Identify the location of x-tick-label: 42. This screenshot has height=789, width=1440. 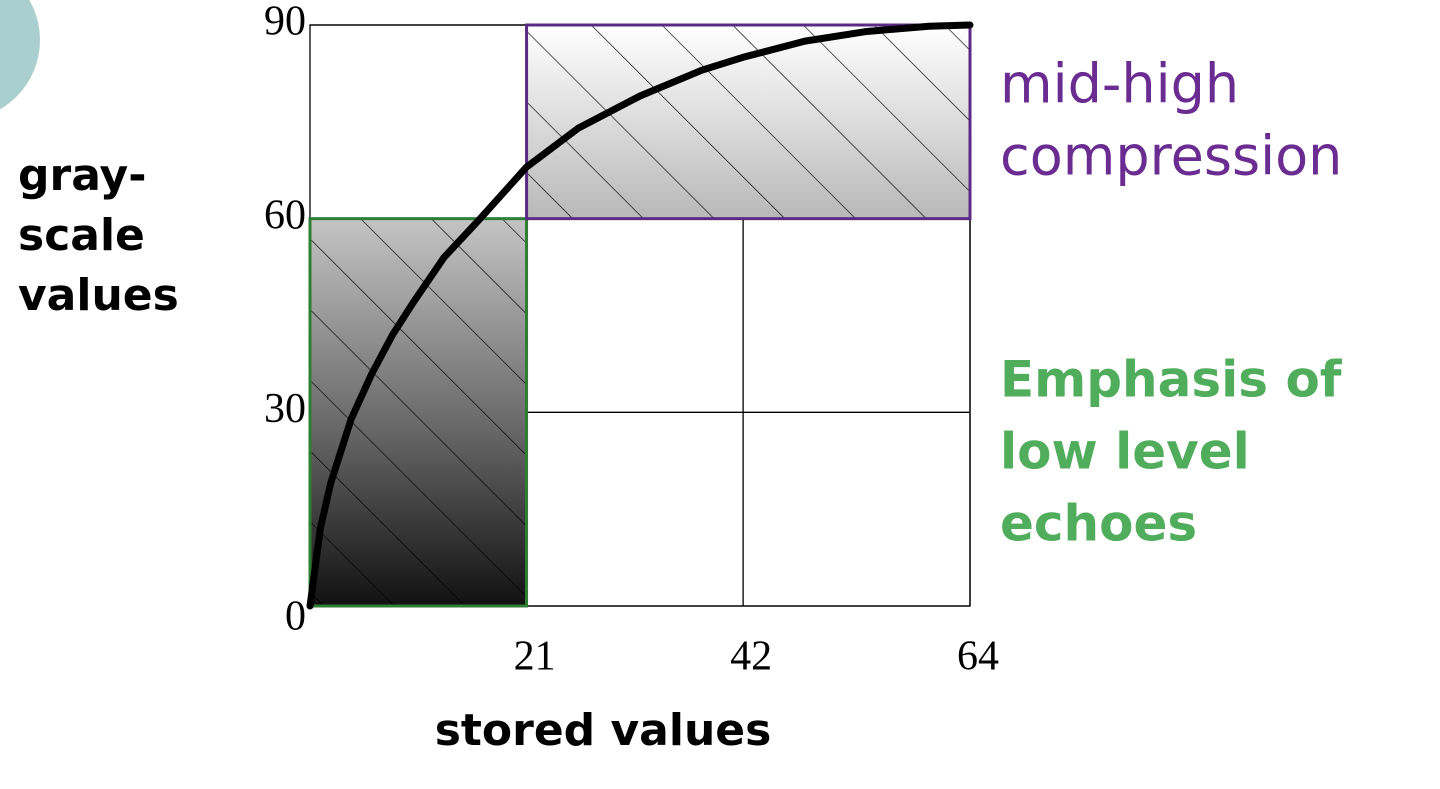
(751, 657).